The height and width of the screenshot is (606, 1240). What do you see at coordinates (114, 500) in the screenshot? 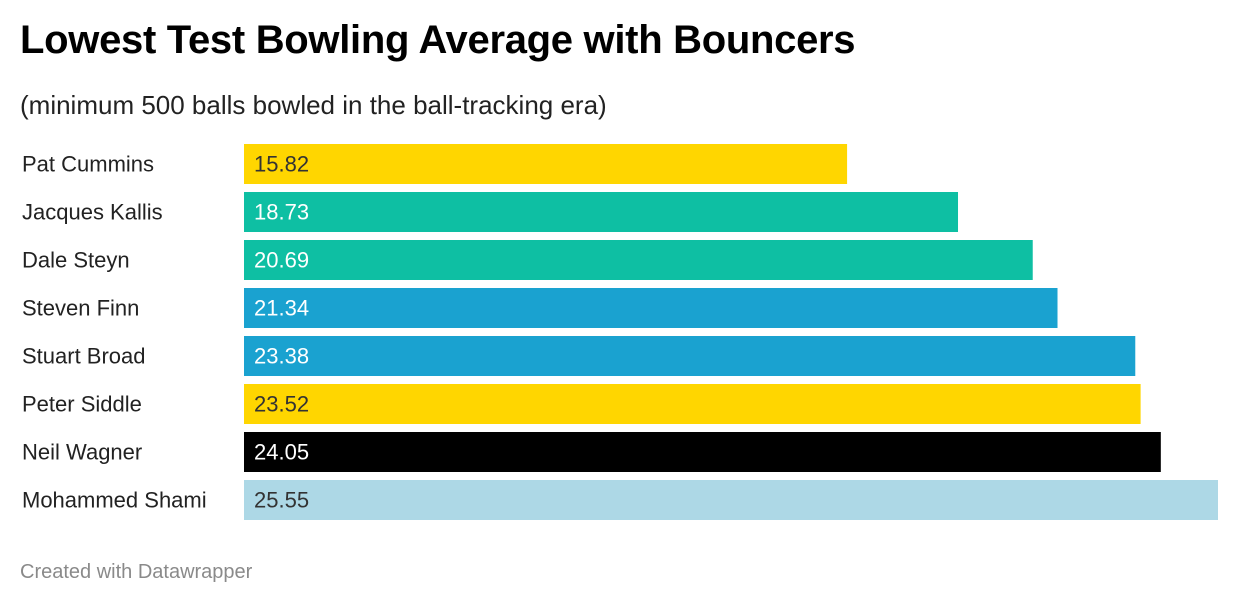
I see `category-label: Mohammed Shami` at bounding box center [114, 500].